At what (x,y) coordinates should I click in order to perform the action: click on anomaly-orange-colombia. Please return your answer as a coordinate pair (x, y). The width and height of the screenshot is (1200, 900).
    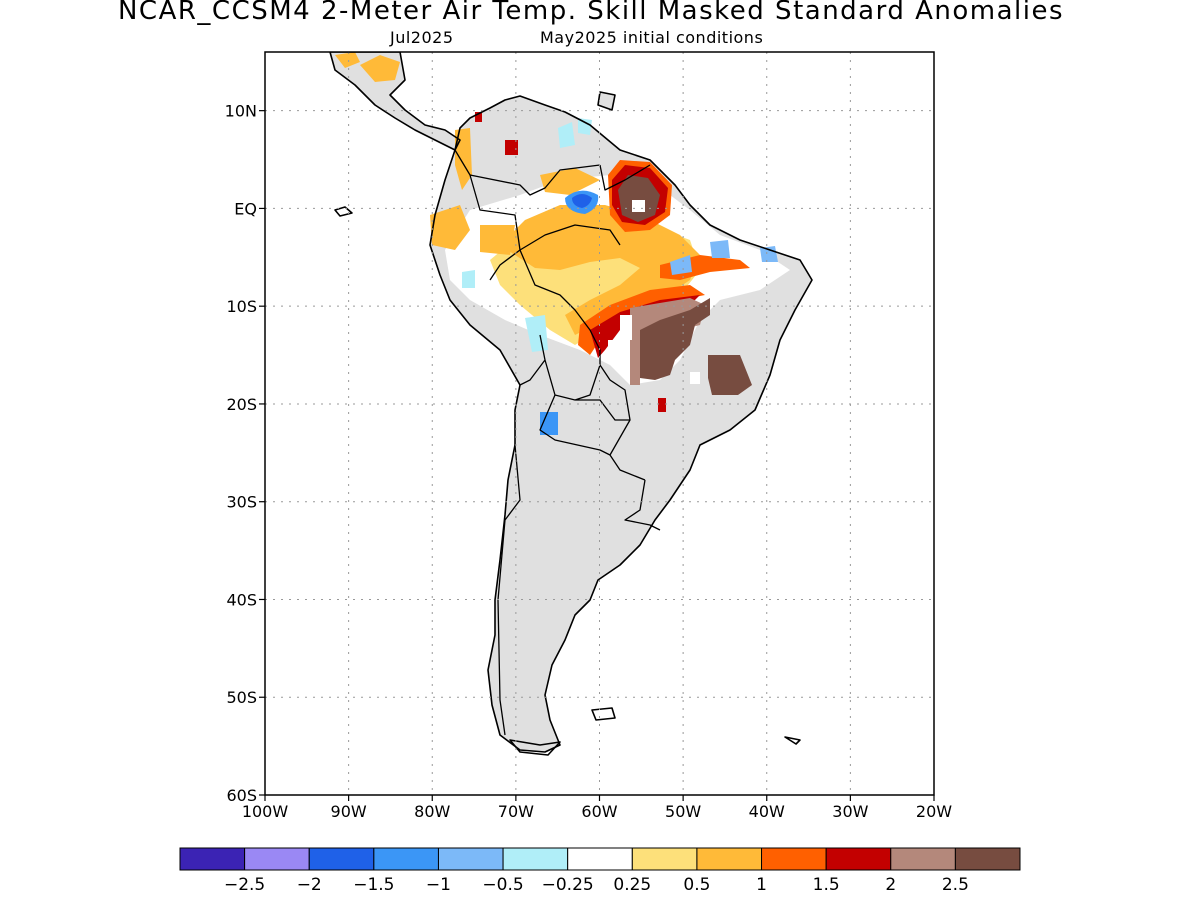
    Looking at the image, I should click on (463, 159).